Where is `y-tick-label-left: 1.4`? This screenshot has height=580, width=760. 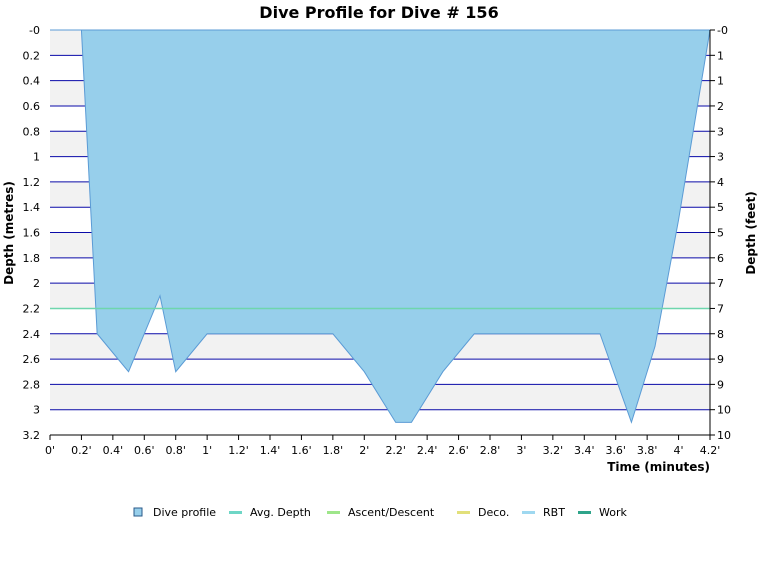 y-tick-label-left: 1.4 is located at coordinates (32, 207).